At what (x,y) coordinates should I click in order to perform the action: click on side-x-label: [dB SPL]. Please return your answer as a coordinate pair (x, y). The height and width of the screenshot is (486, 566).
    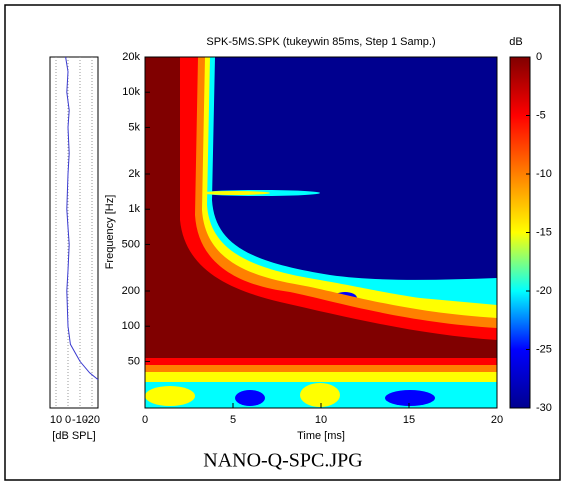
    Looking at the image, I should click on (73, 436).